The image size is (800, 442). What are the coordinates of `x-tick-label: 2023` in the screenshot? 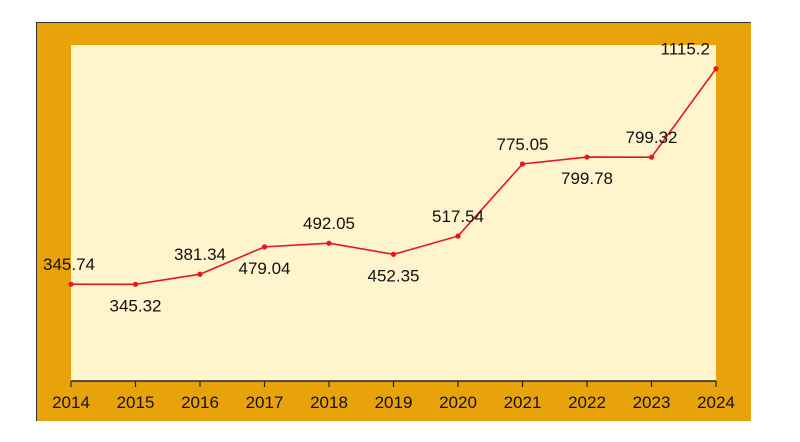 It's located at (652, 402).